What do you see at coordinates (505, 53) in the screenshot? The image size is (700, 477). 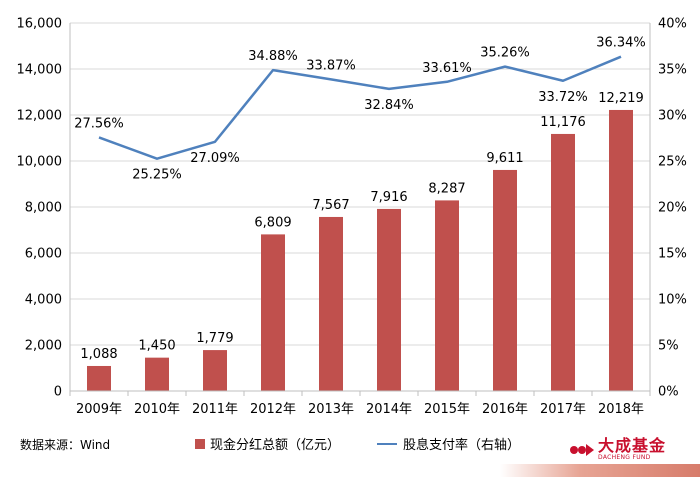 I see `line-value-label: 35.26%` at bounding box center [505, 53].